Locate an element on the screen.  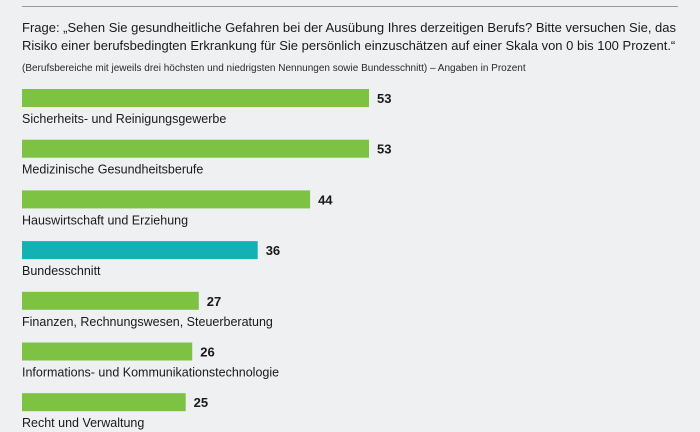
bar-value-5: 26 is located at coordinates (207, 352).